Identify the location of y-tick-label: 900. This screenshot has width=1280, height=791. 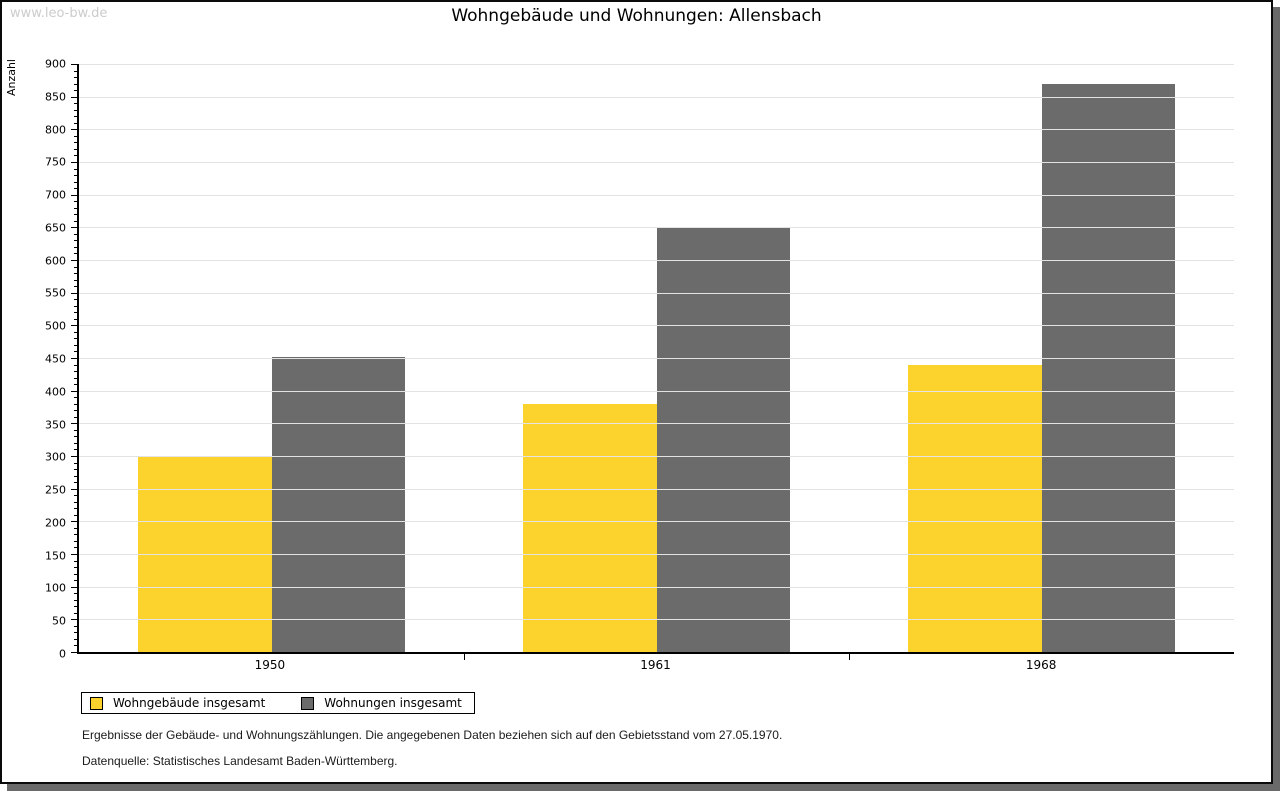
(55, 64).